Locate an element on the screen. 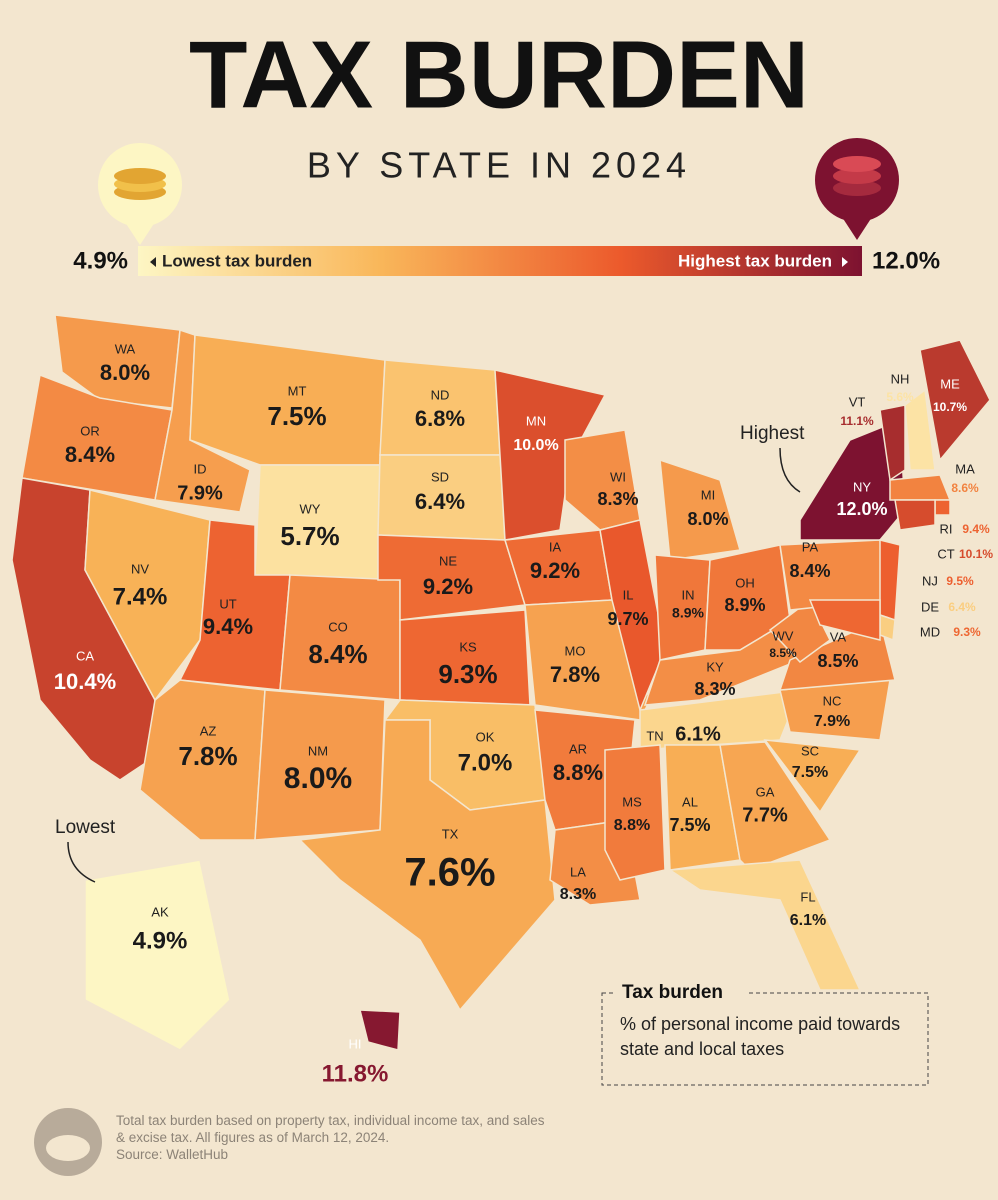  state-abbr: CT is located at coordinates (945, 553).